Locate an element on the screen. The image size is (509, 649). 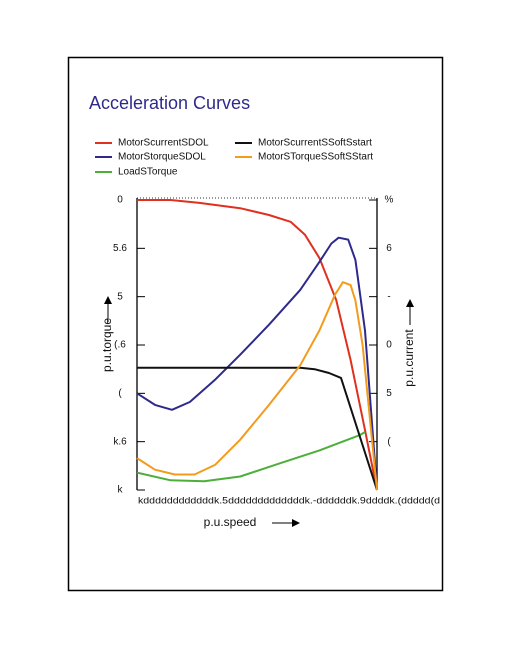
y2-arrow-head is located at coordinates (410, 303).